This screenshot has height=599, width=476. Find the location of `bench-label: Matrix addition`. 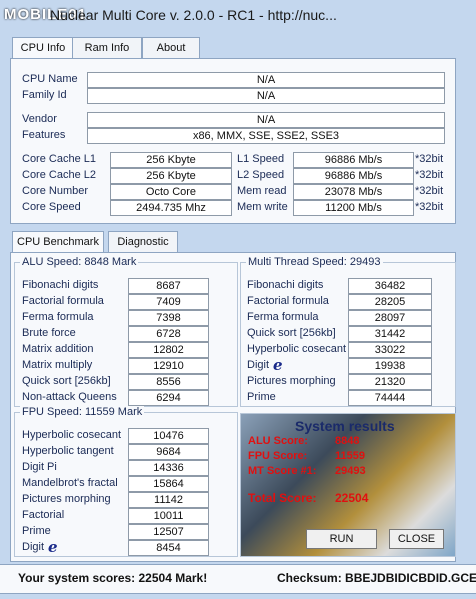

bench-label: Matrix addition is located at coordinates (58, 349).